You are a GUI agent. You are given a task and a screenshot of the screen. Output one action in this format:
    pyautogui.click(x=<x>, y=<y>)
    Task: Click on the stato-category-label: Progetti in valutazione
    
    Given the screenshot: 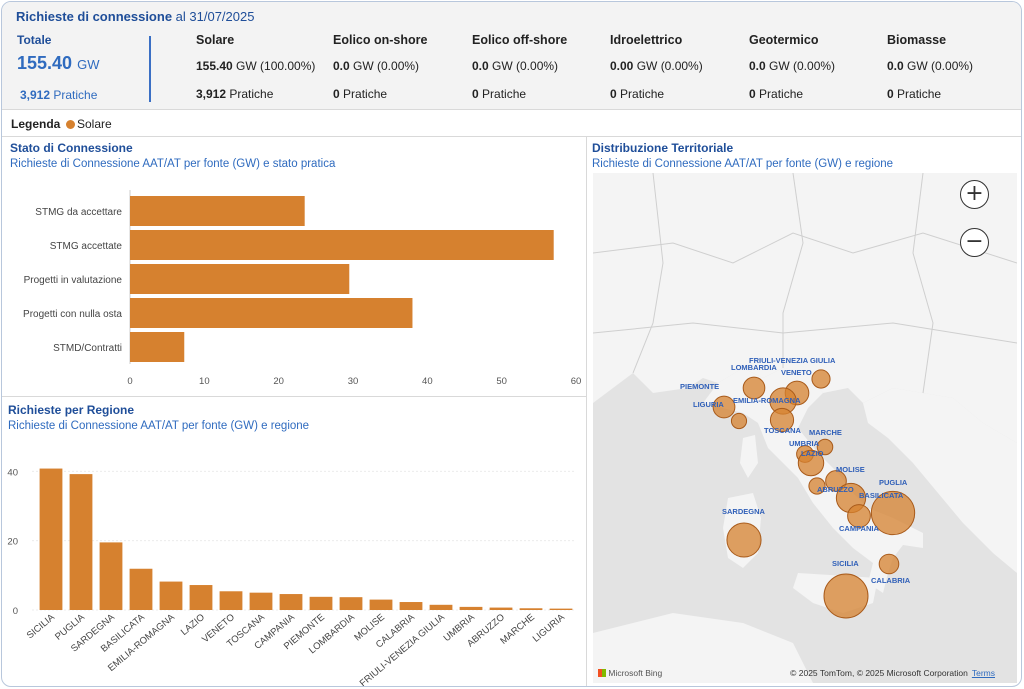 What is the action you would take?
    pyautogui.click(x=73, y=280)
    